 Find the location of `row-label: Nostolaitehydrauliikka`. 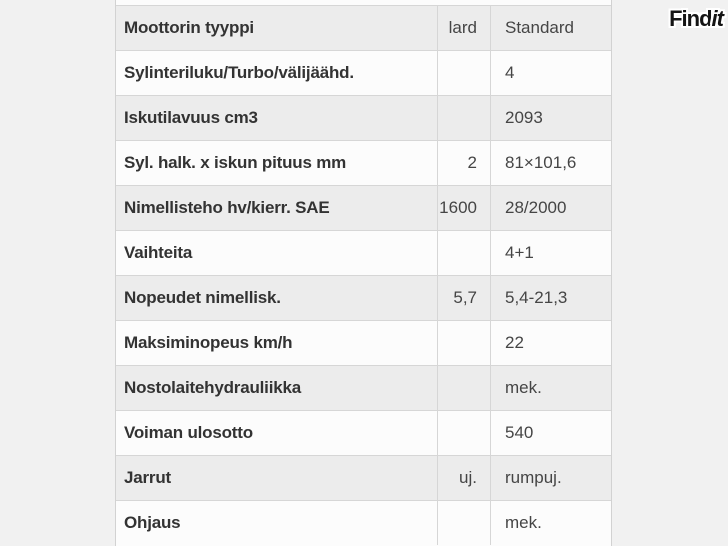

row-label: Nostolaitehydrauliikka is located at coordinates (212, 387).